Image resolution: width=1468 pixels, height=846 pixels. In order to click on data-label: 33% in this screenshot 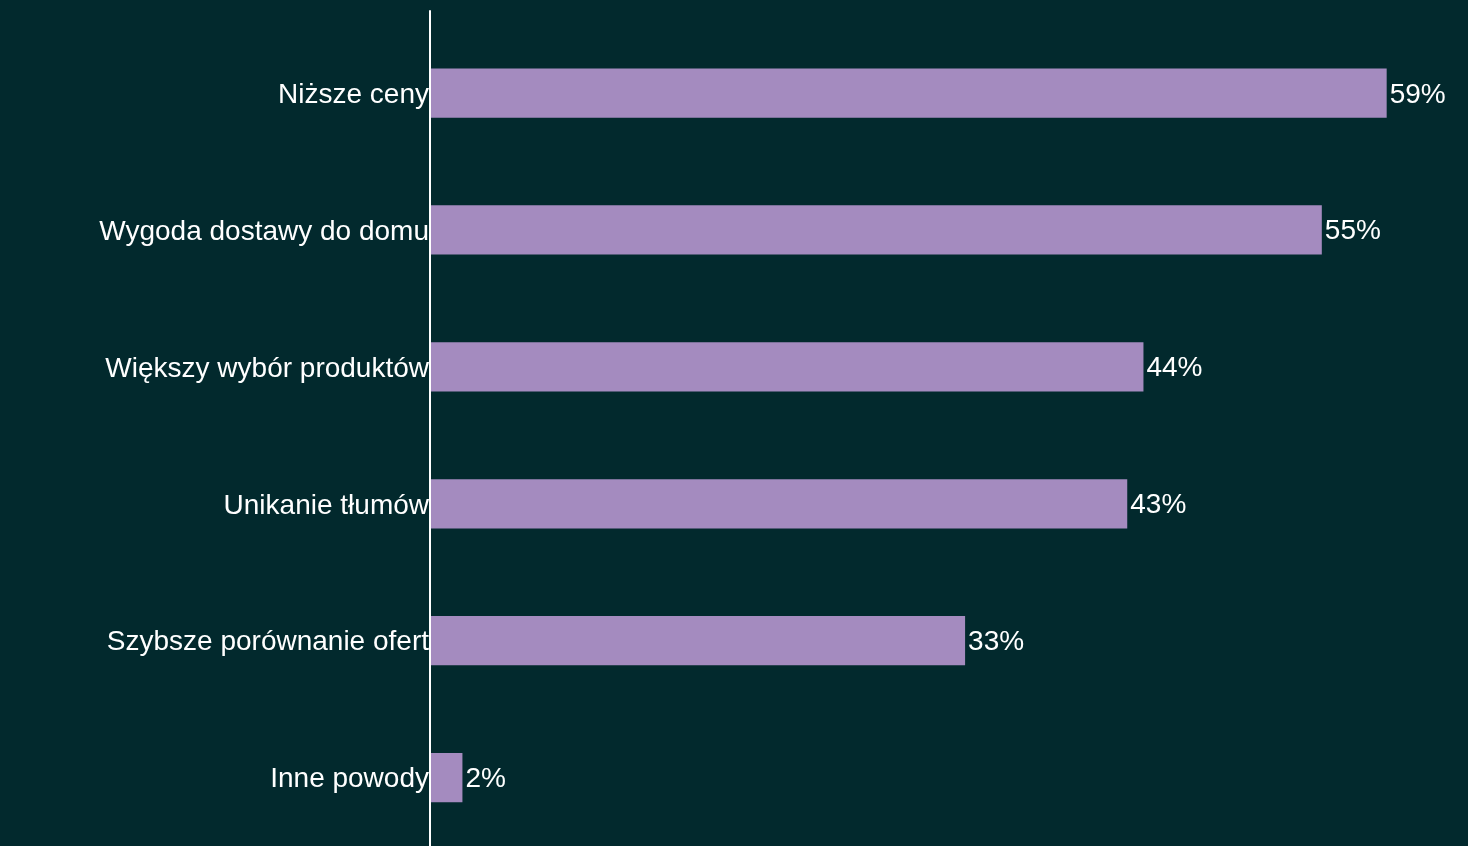, I will do `click(996, 641)`.